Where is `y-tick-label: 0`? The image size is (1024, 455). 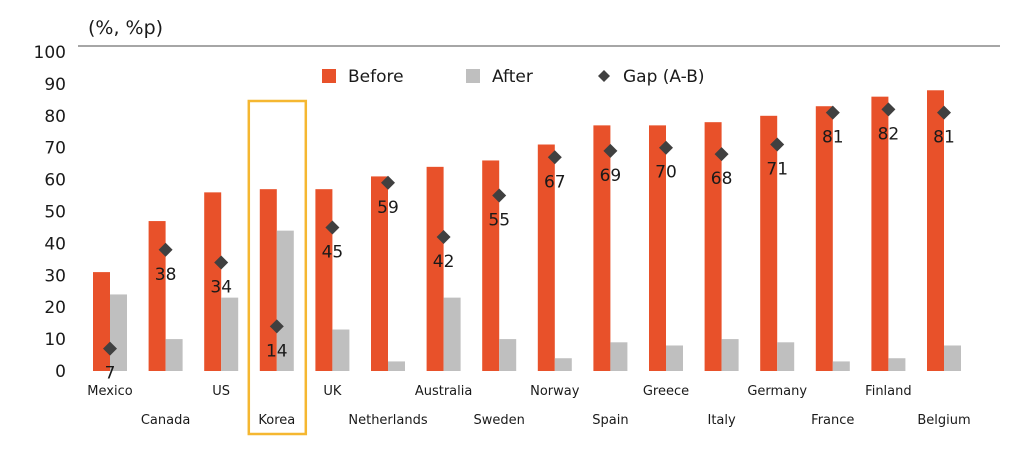 y-tick-label: 0 is located at coordinates (60, 372).